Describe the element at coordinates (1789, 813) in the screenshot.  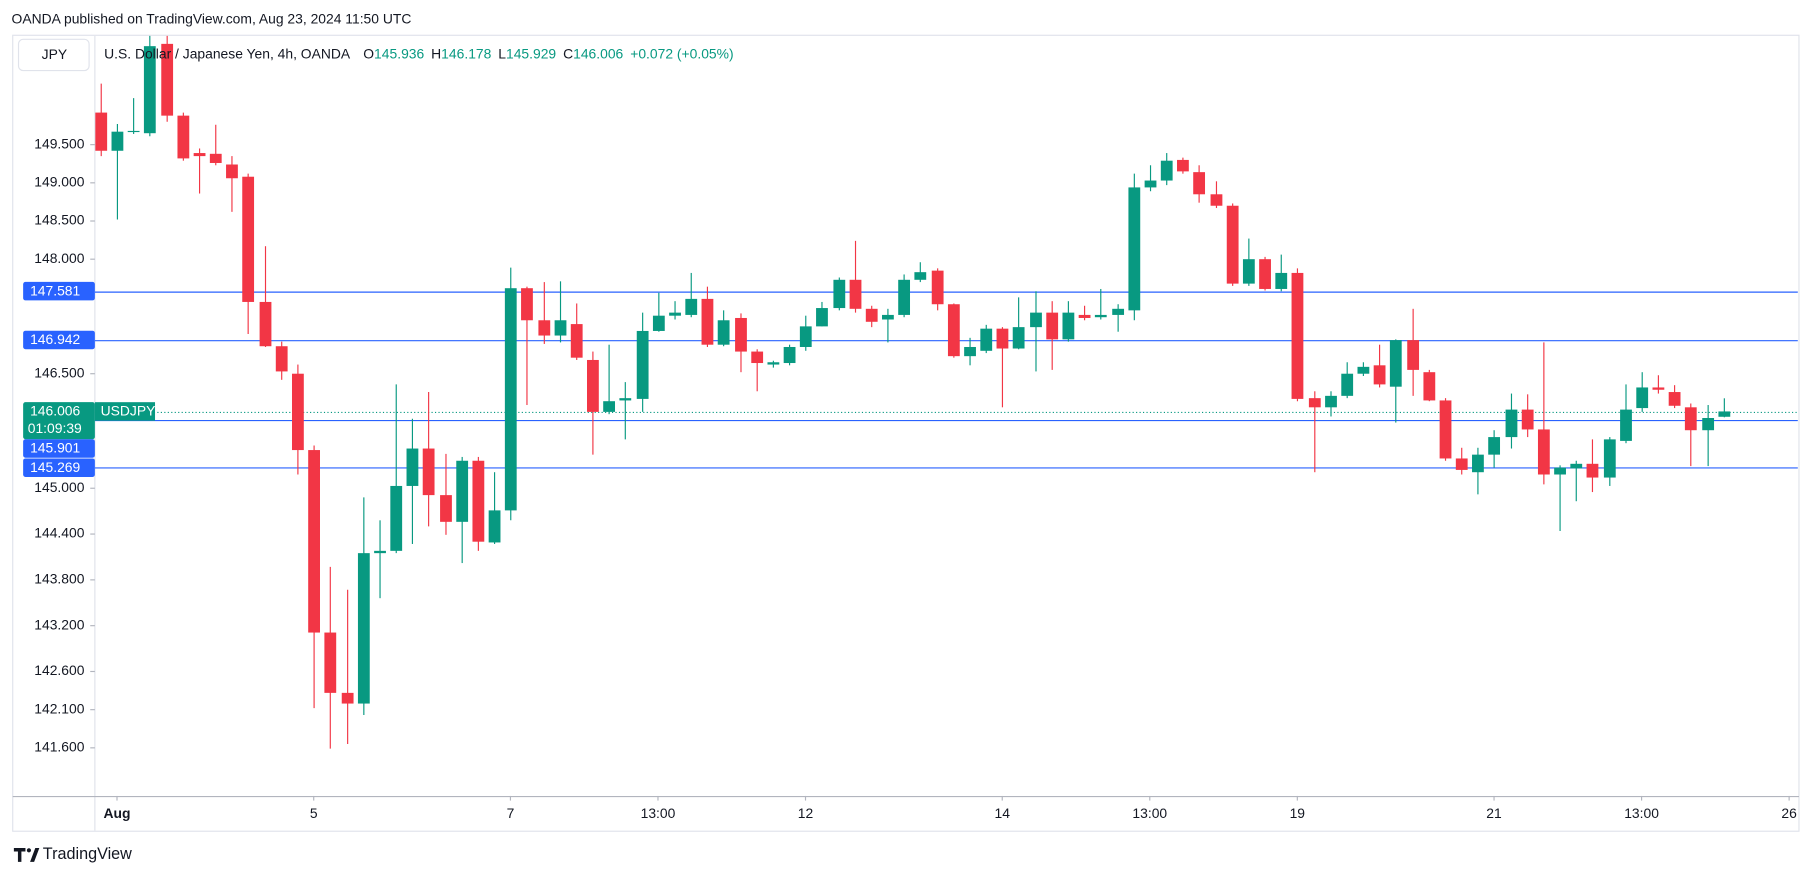
I see `x-tick-label: 26` at that location.